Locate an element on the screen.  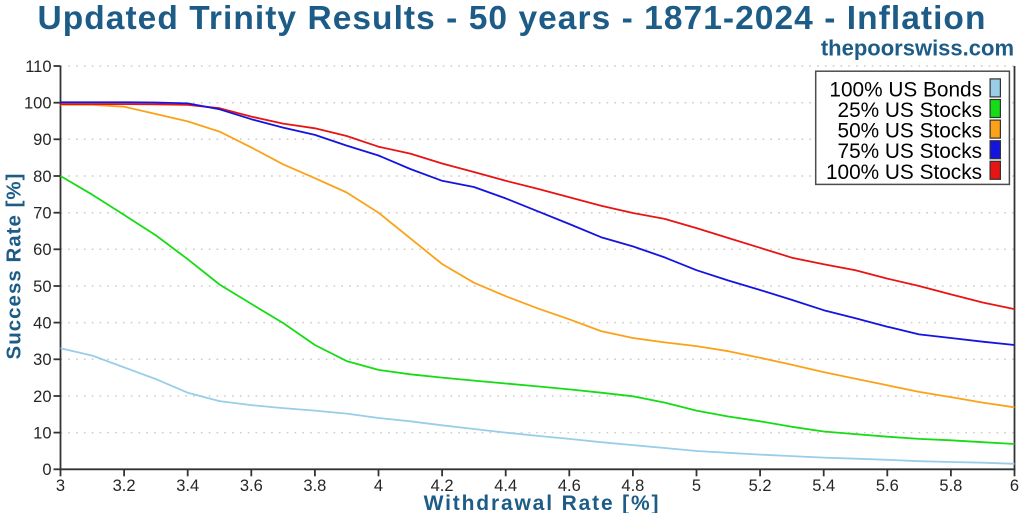
svg-text: 5.2 is located at coordinates (760, 486).